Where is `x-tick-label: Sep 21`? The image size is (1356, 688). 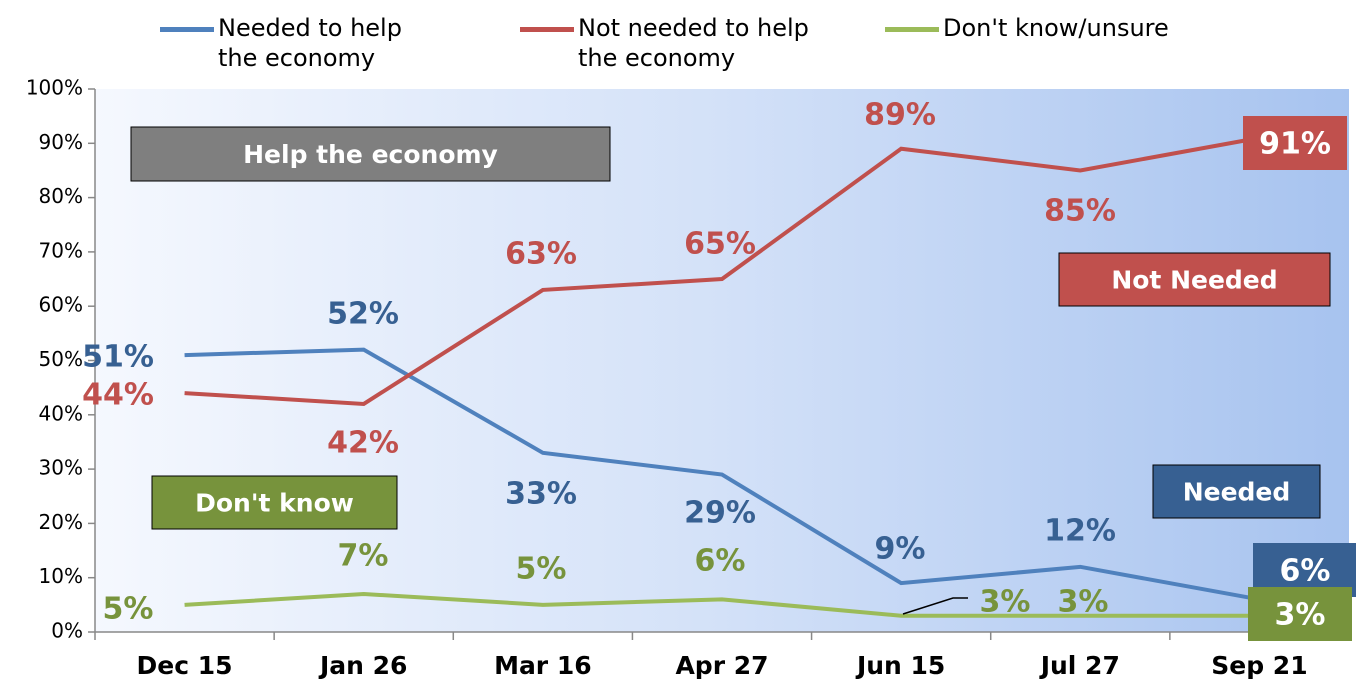 x-tick-label: Sep 21 is located at coordinates (1259, 665).